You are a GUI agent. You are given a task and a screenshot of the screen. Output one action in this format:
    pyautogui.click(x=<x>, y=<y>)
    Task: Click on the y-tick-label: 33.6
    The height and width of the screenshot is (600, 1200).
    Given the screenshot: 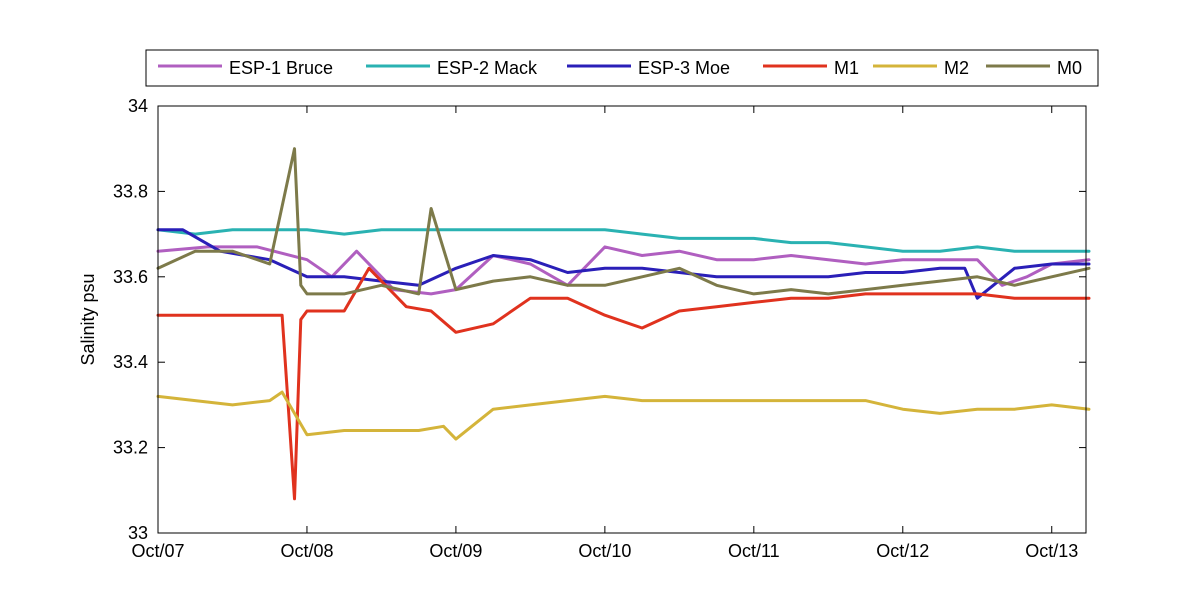 What is the action you would take?
    pyautogui.click(x=130, y=277)
    